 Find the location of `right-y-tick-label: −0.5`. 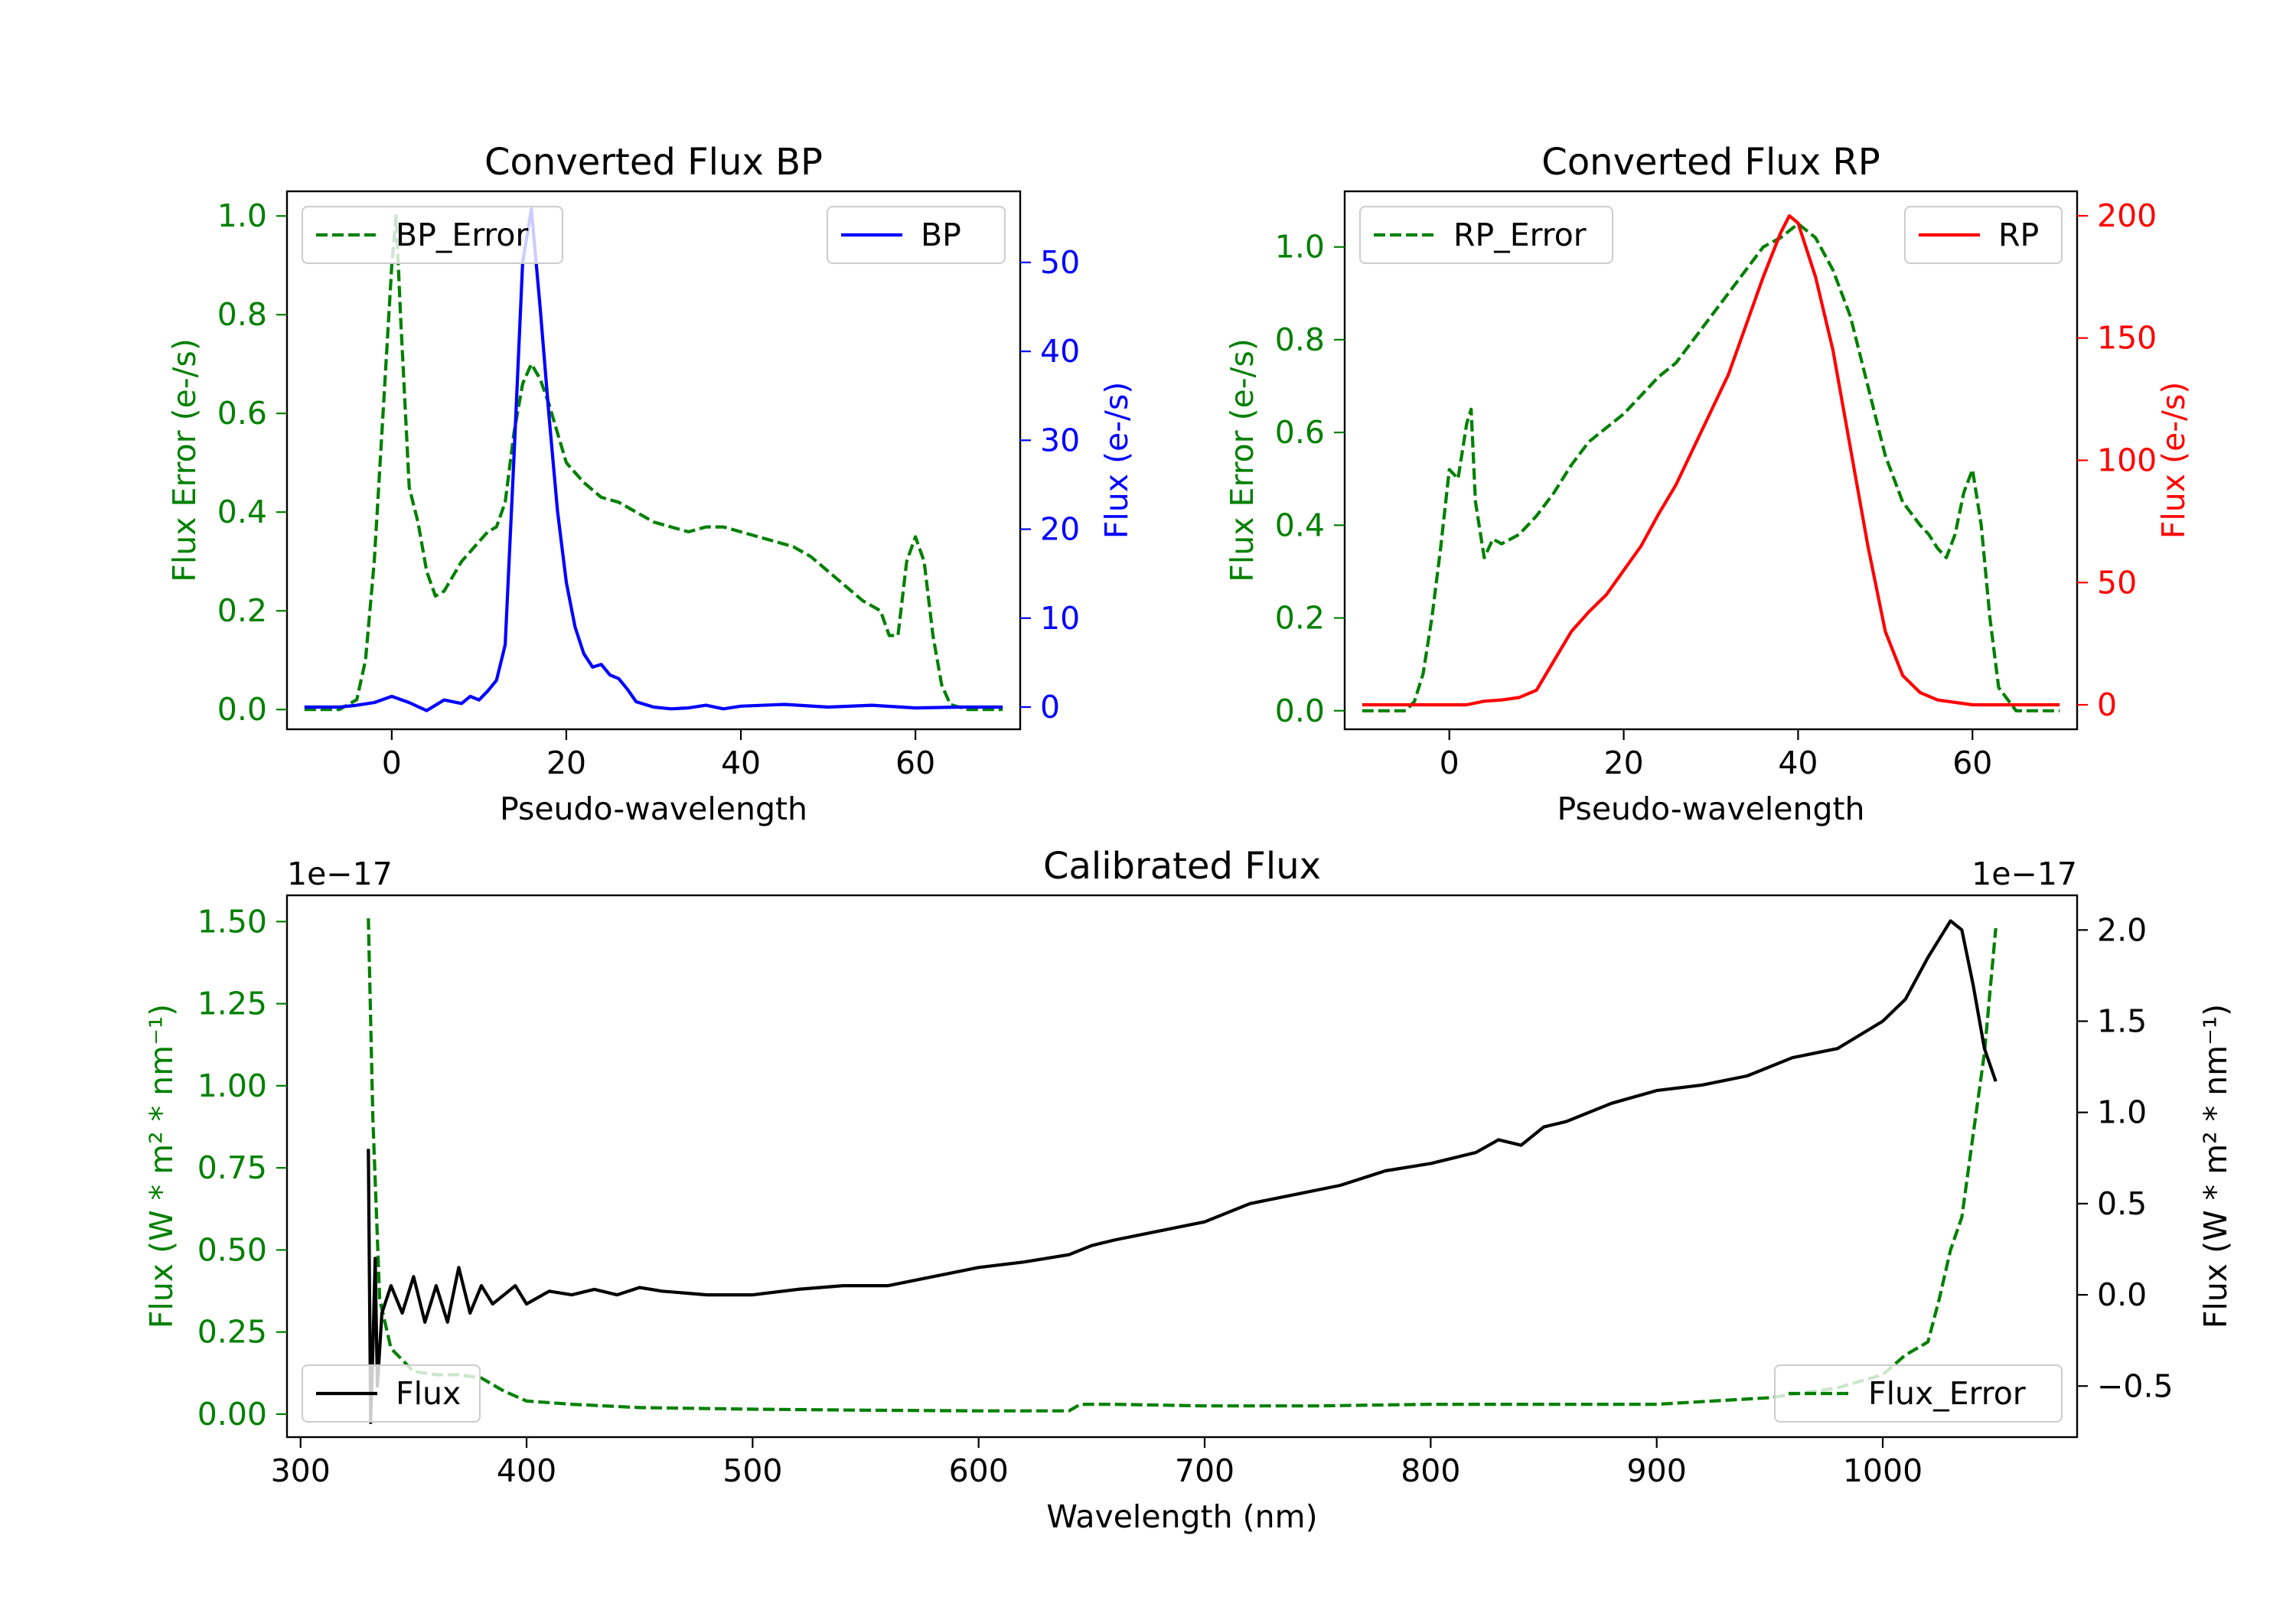

right-y-tick-label: −0.5 is located at coordinates (2135, 1385).